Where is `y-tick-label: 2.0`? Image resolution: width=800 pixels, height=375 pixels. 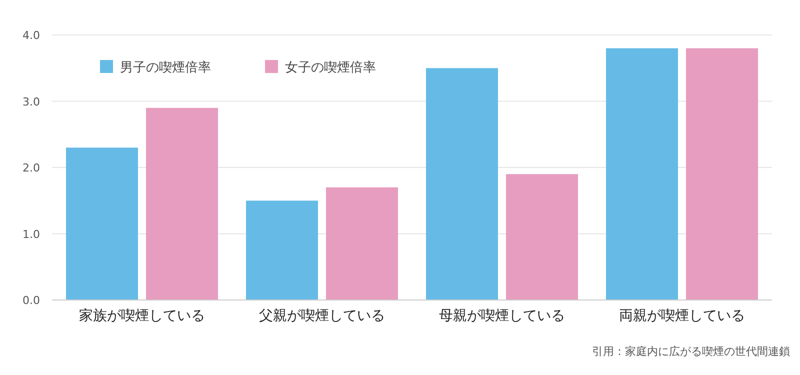
y-tick-label: 2.0 is located at coordinates (31, 168).